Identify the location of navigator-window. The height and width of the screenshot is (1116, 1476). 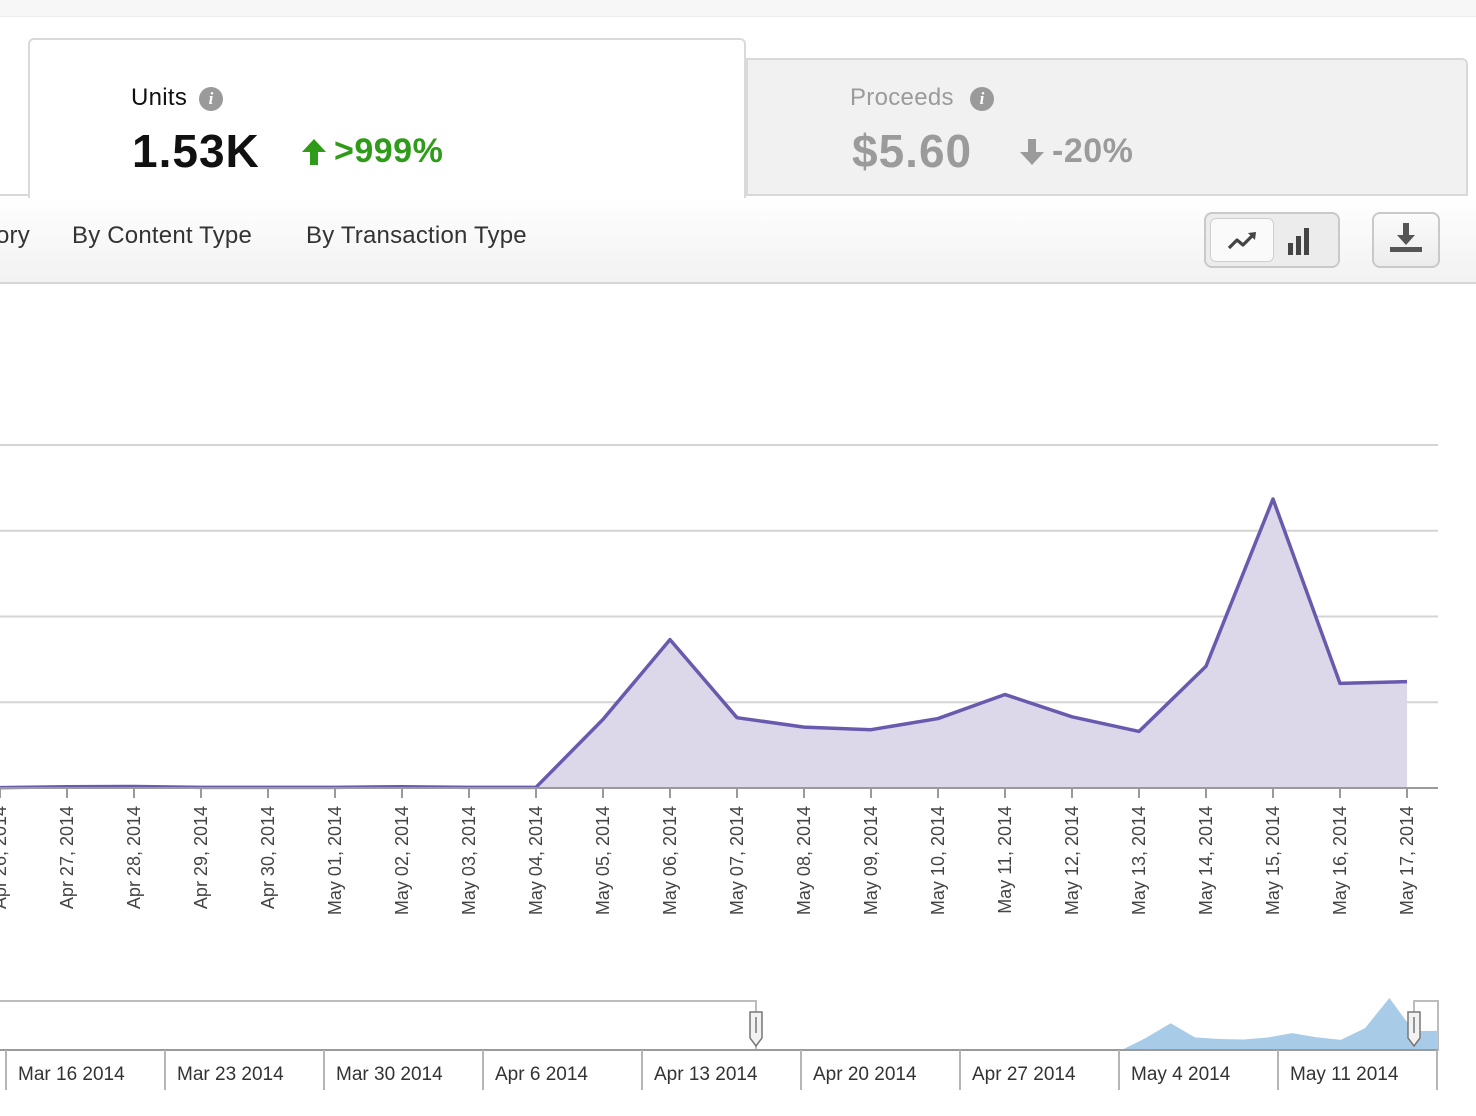
(378, 1025).